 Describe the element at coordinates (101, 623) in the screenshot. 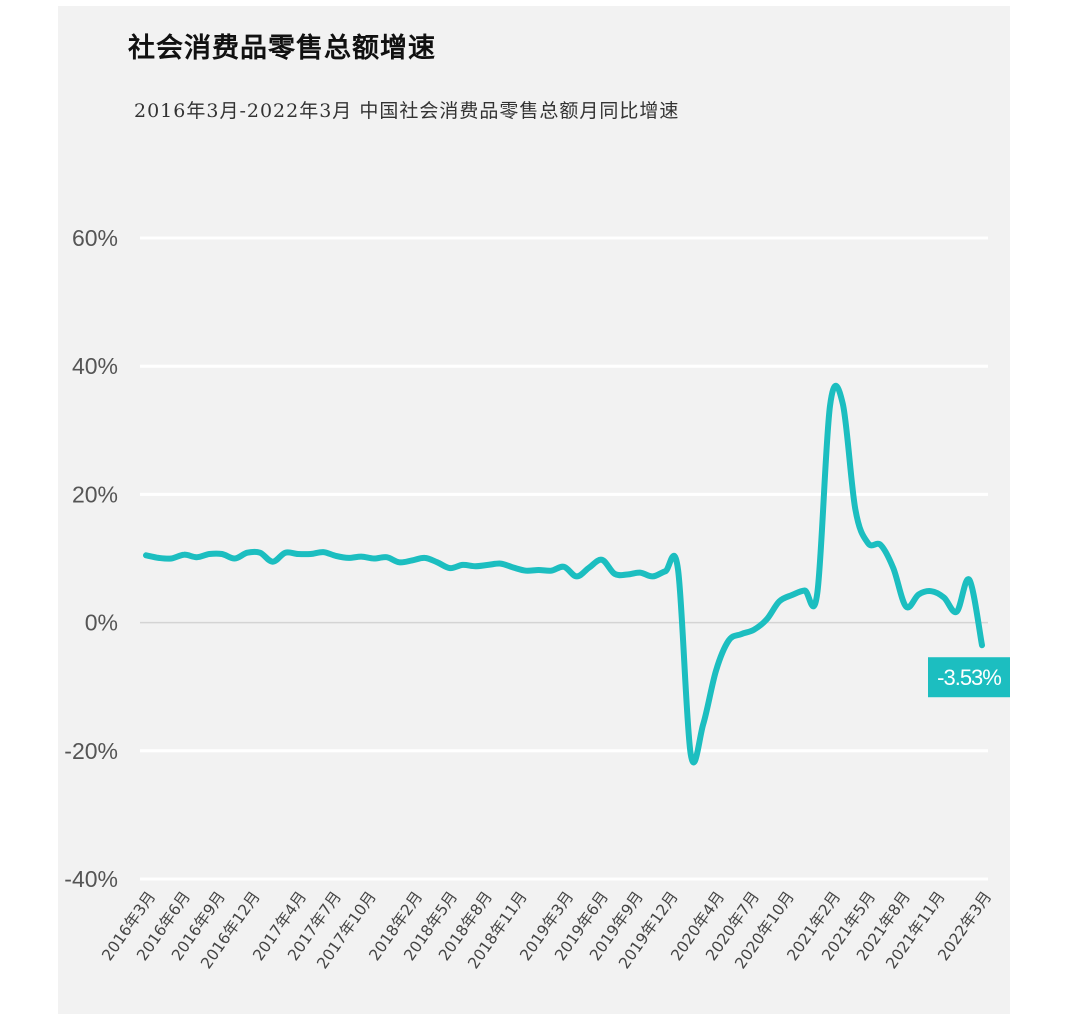

I see `y-tick-label: 0%` at that location.